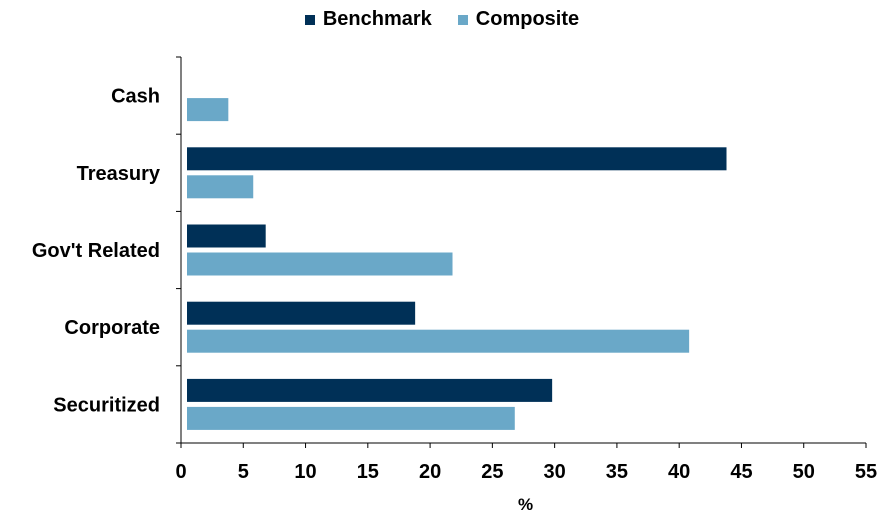 The width and height of the screenshot is (884, 512). Describe the element at coordinates (527, 19) in the screenshot. I see `legend-label-composite: Composite` at that location.